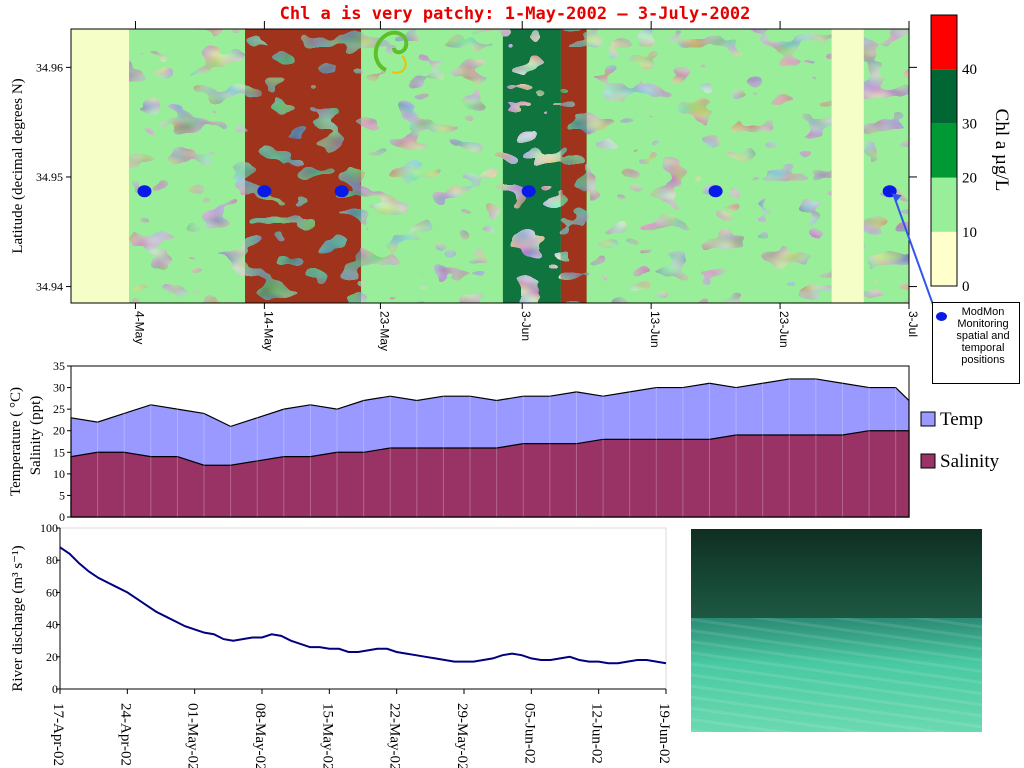 The image size is (1024, 768). I want to click on colorbar-tick-label: 20, so click(969, 179).